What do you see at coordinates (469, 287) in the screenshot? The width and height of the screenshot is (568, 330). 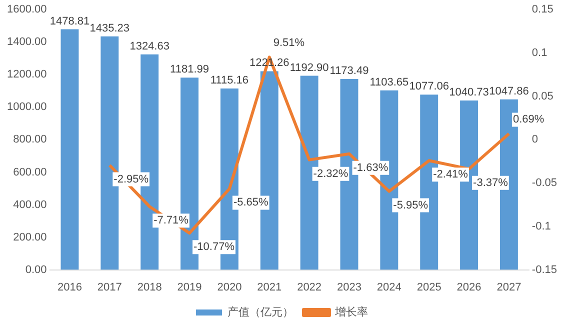 I see `x-tick-label: 2026` at bounding box center [469, 287].